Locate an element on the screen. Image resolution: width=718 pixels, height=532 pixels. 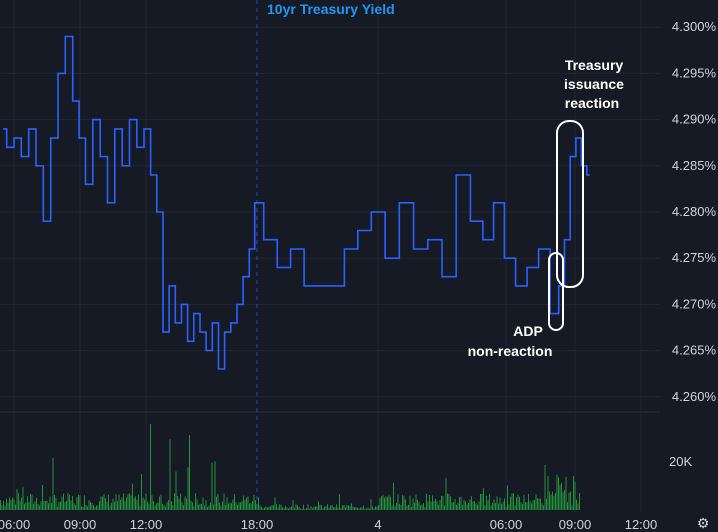
y-tick-label: 4.260% is located at coordinates (694, 396).